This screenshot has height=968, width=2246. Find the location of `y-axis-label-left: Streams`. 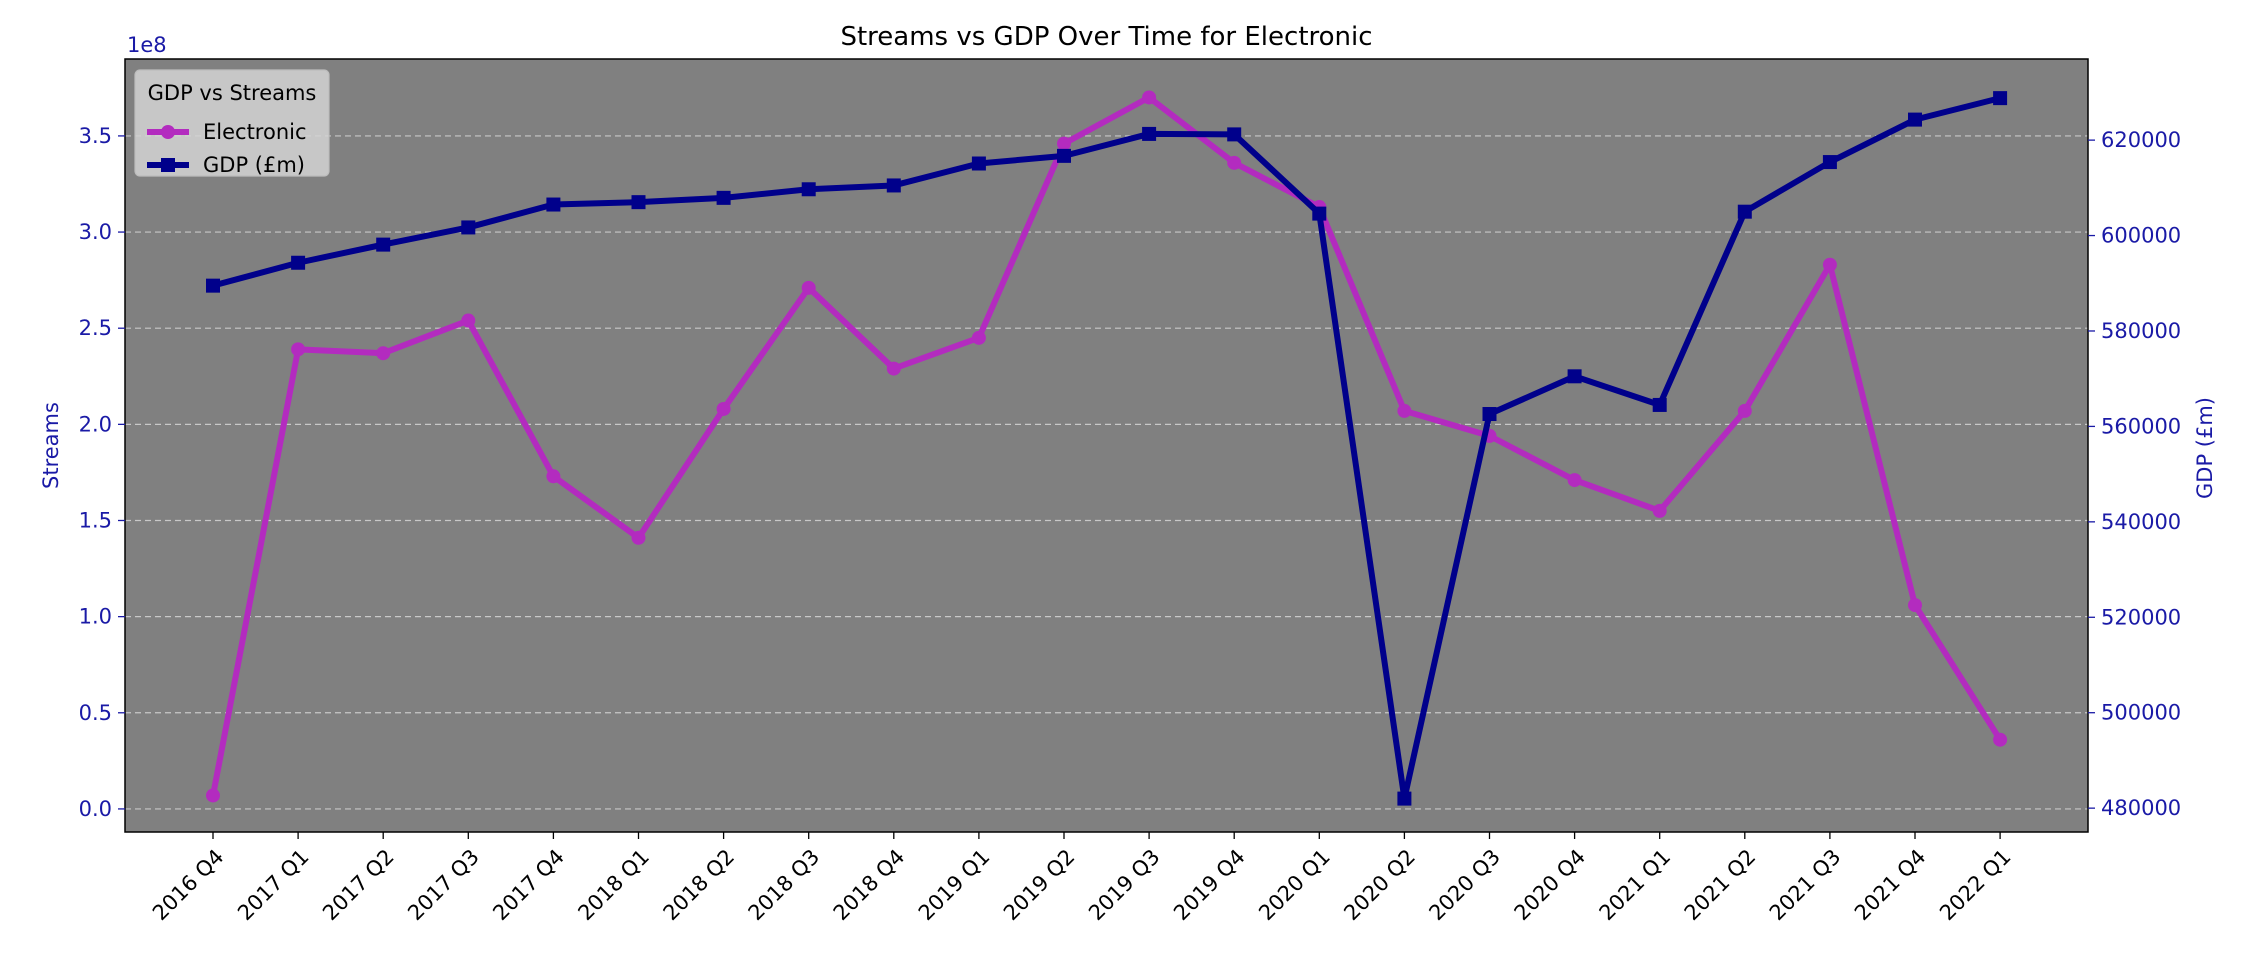

y-axis-label-left: Streams is located at coordinates (51, 445).